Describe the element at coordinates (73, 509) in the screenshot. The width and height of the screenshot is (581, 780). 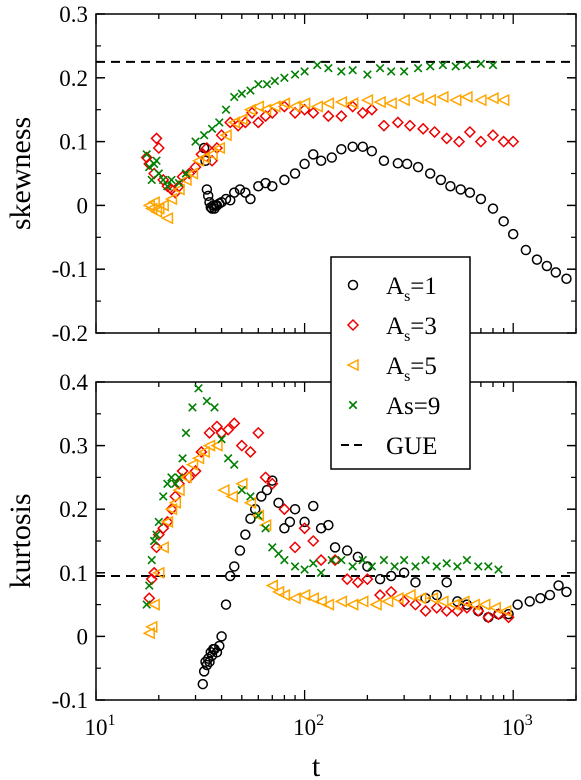
I see `y-tick-label: 0.2` at that location.